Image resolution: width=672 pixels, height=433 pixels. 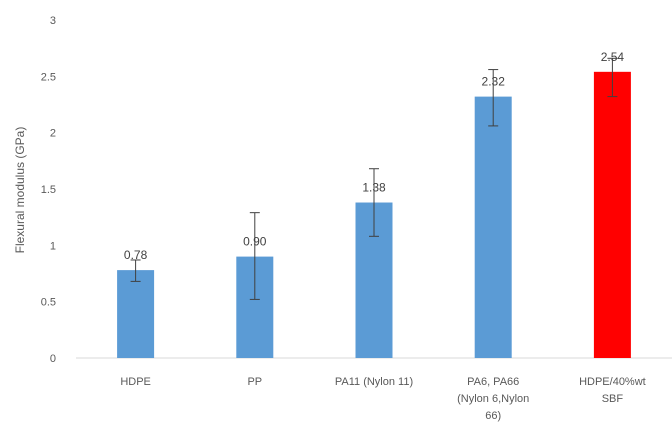 What do you see at coordinates (613, 57) in the screenshot?
I see `data-label: 2.54` at bounding box center [613, 57].